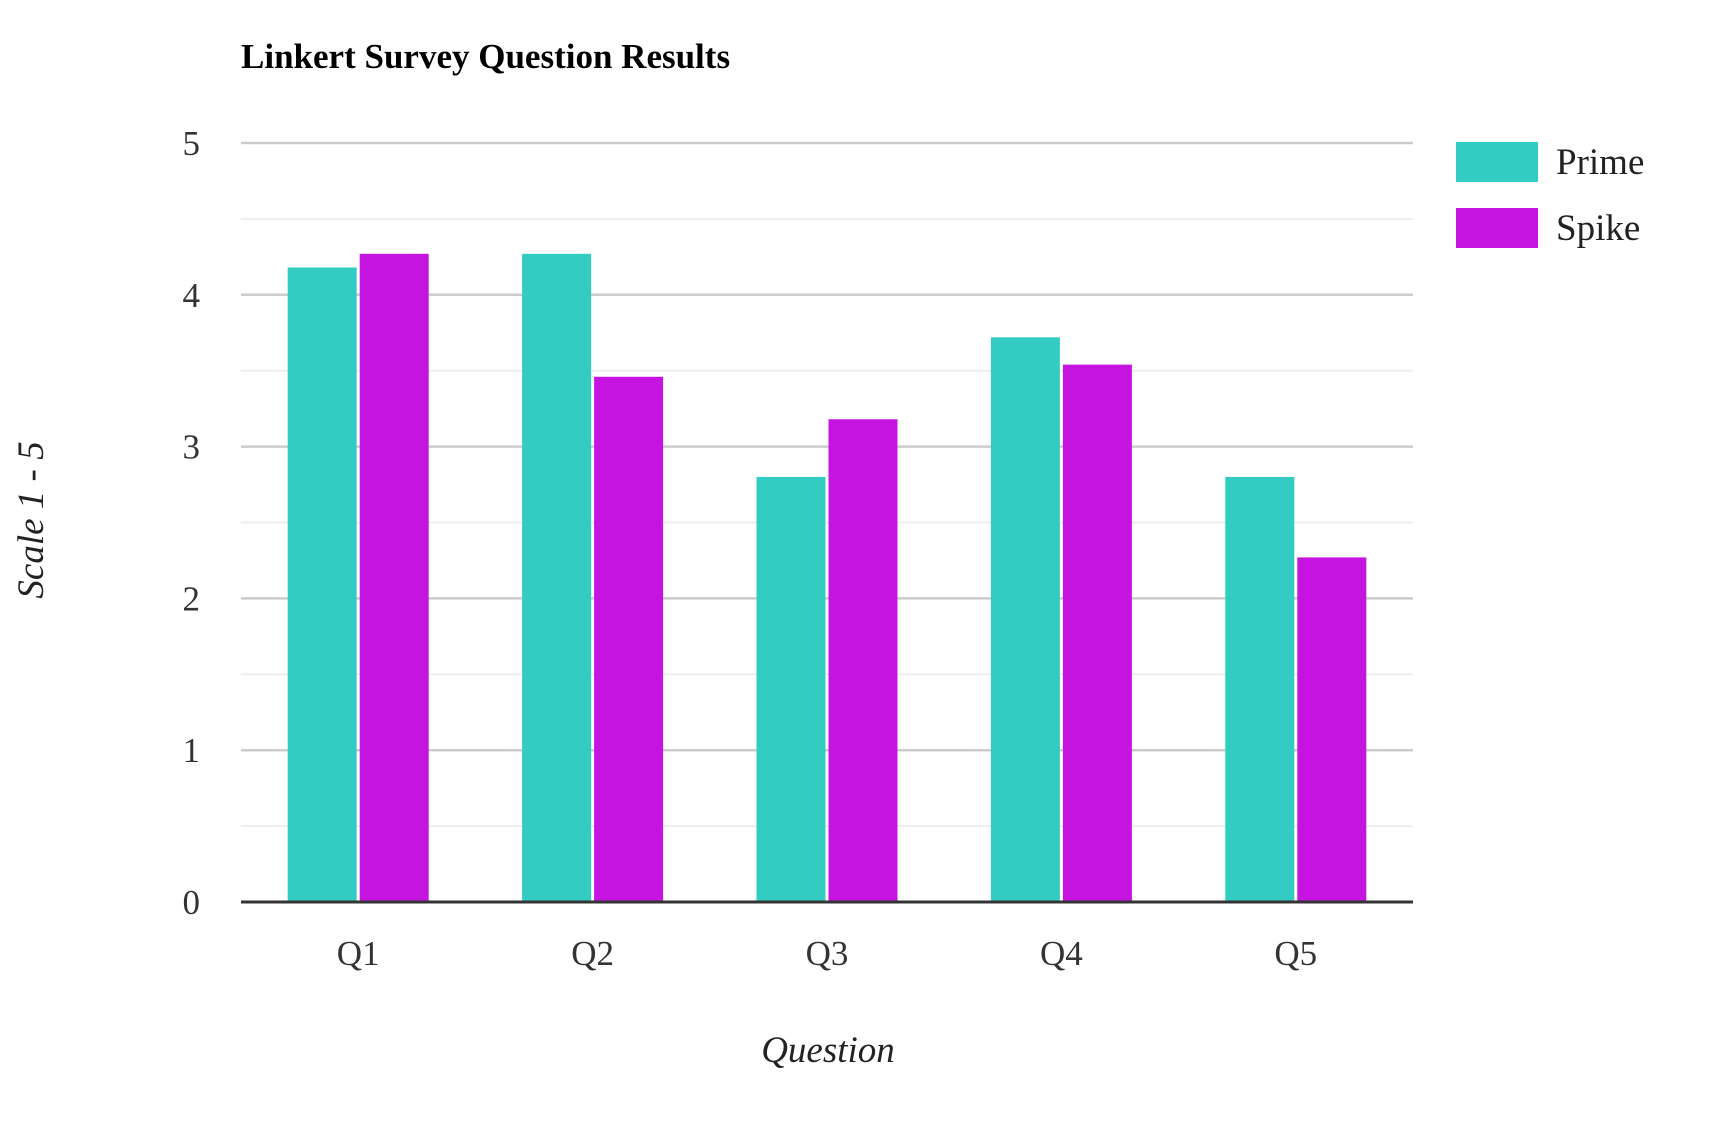 The image size is (1721, 1121). Describe the element at coordinates (1260, 689) in the screenshot. I see `bar-prime-q5` at that location.